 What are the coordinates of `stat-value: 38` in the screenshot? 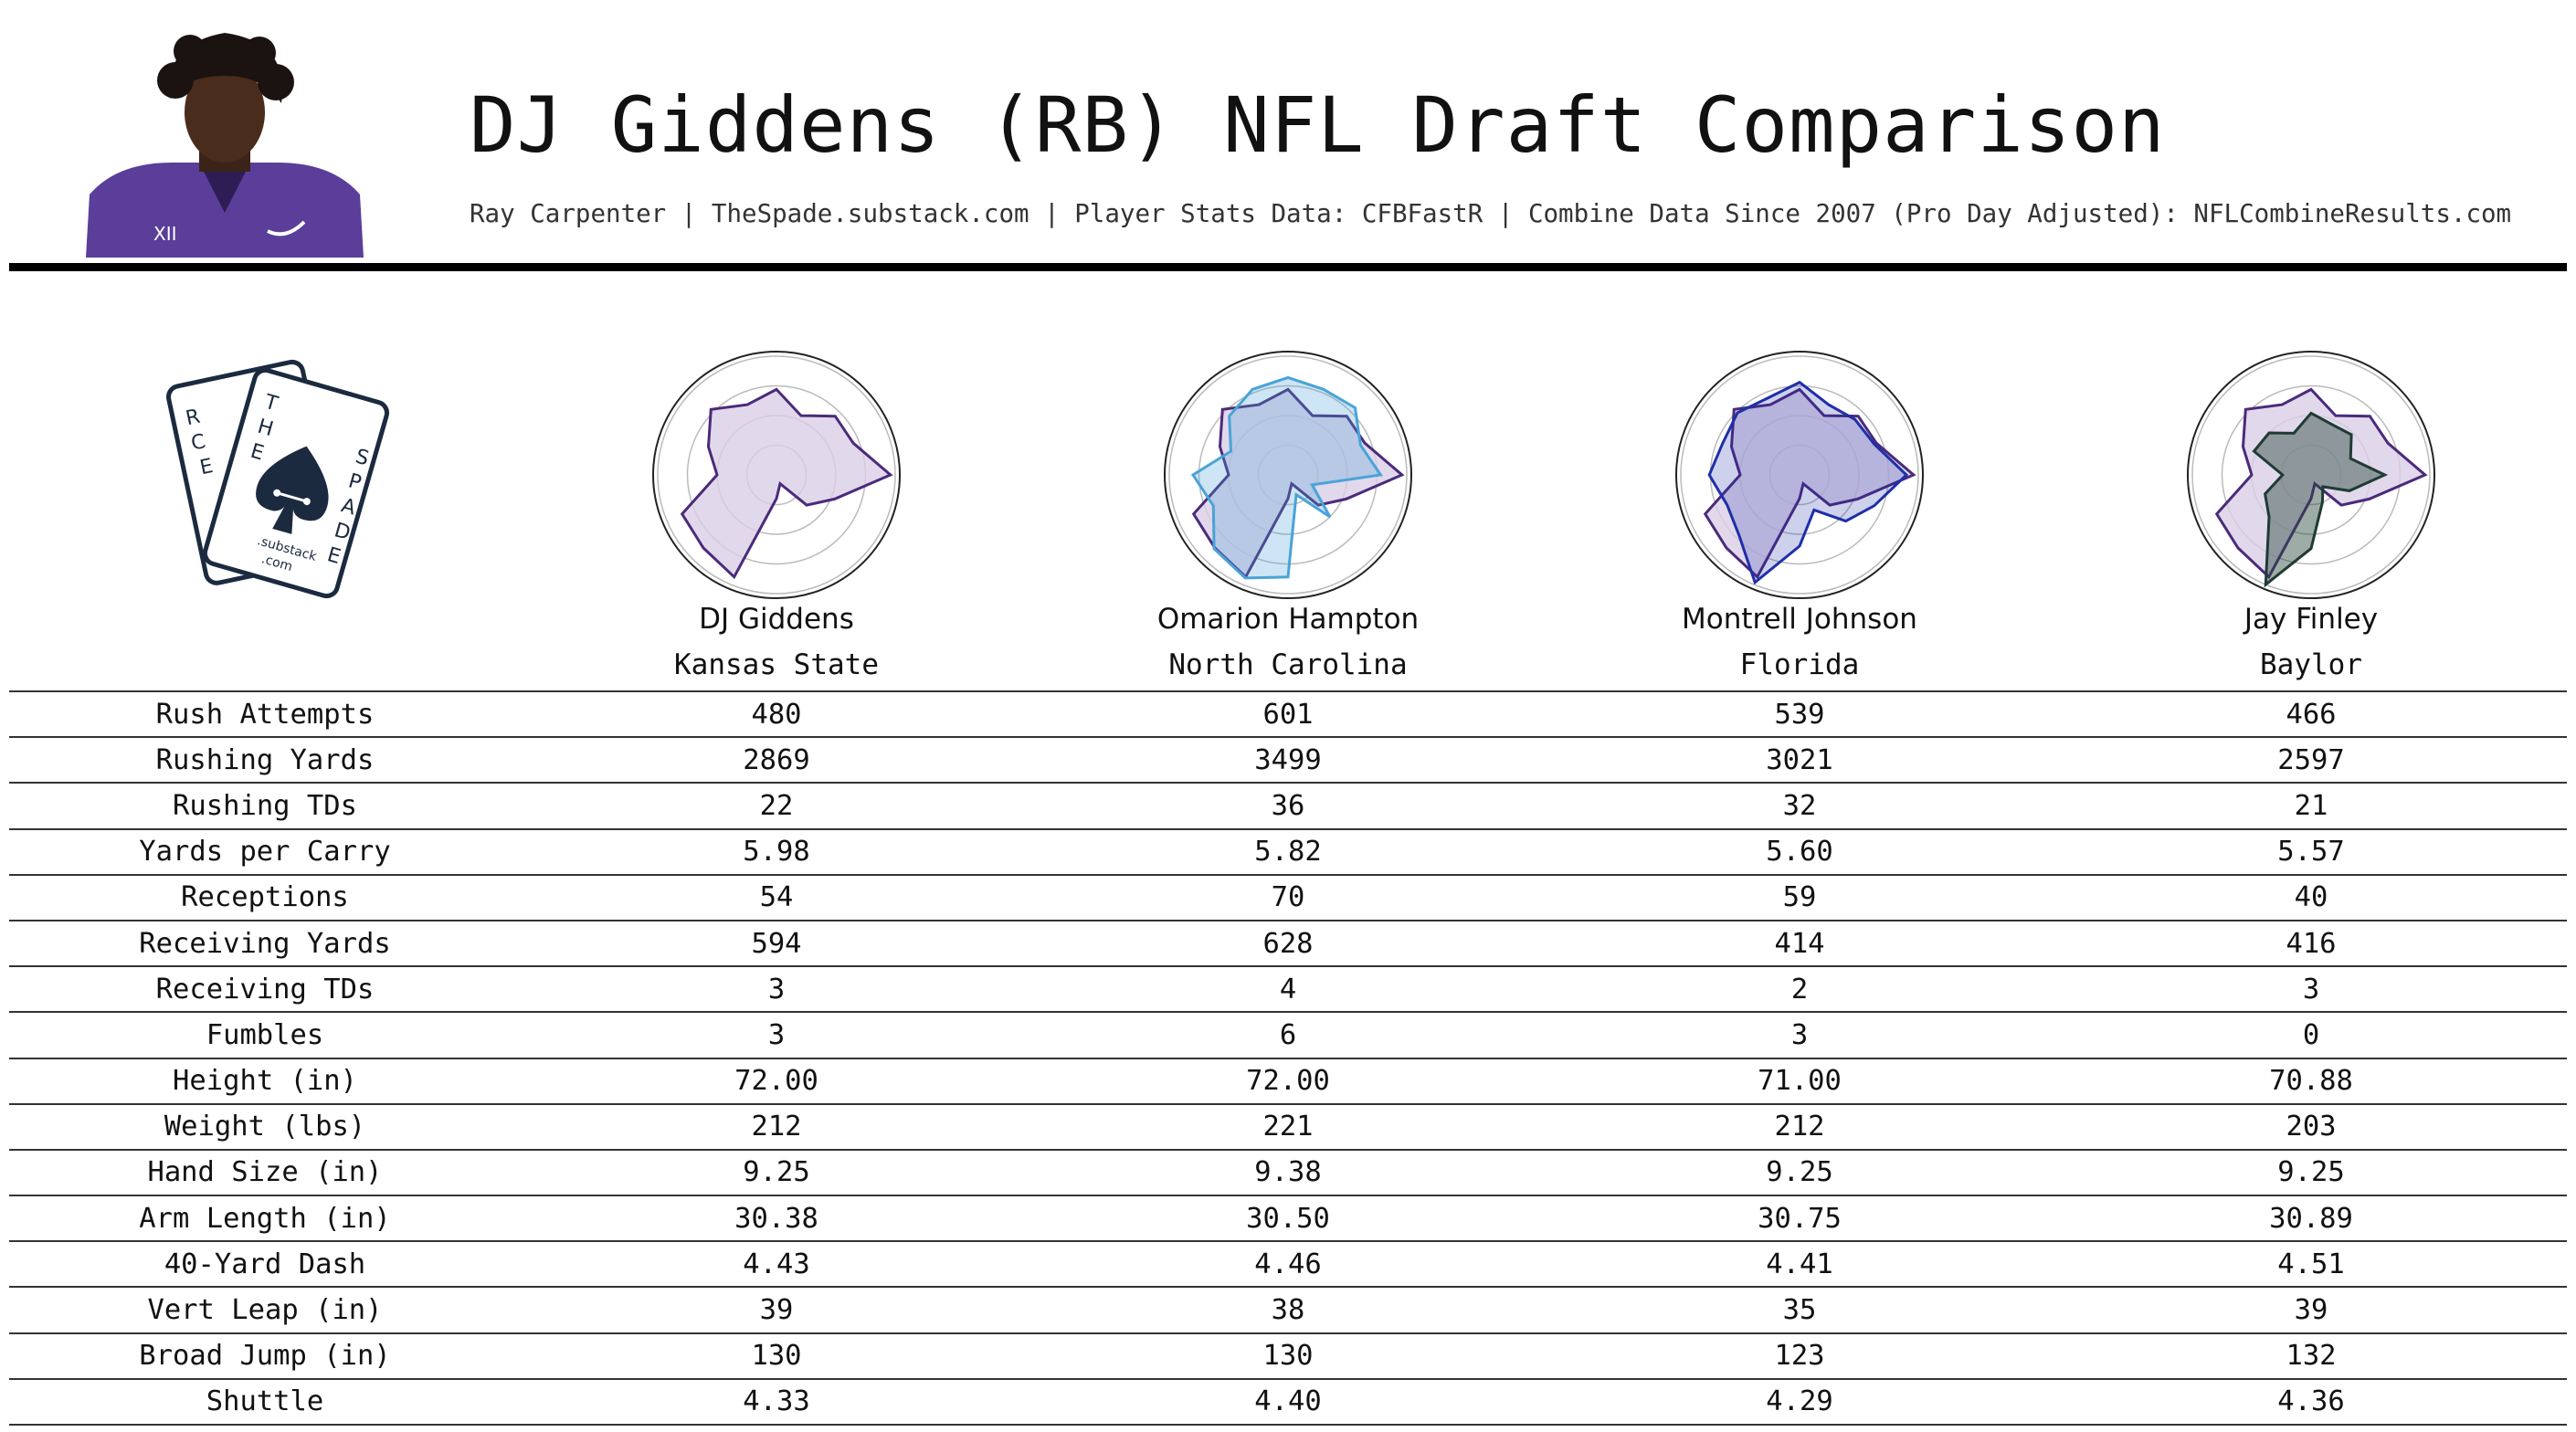 It's located at (1288, 1310).